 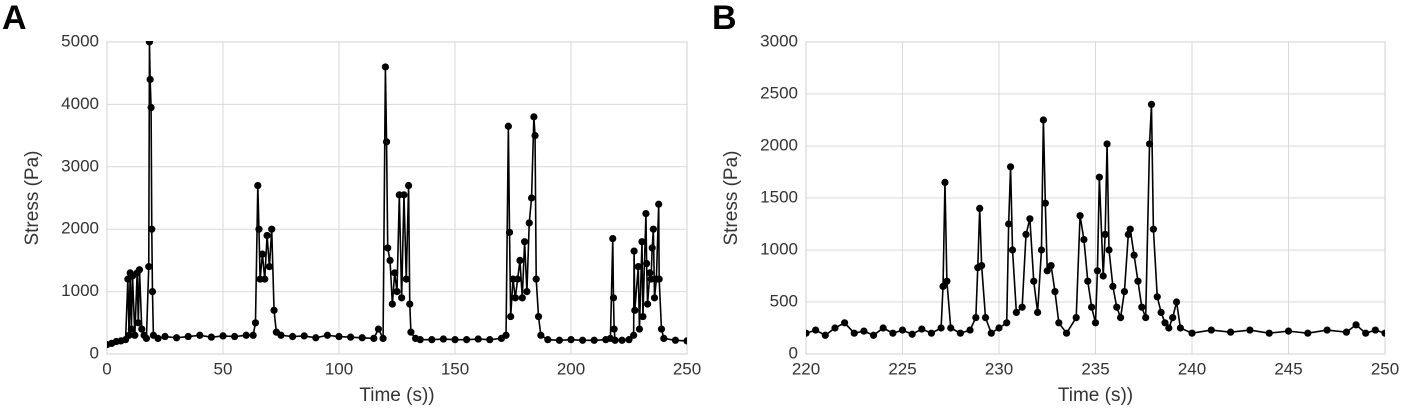 What do you see at coordinates (106, 368) in the screenshot?
I see `x-tick-label: 0` at bounding box center [106, 368].